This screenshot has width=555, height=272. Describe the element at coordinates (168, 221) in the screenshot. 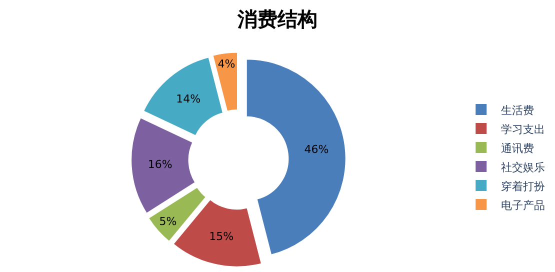

I see `data-label: 5%` at that location.